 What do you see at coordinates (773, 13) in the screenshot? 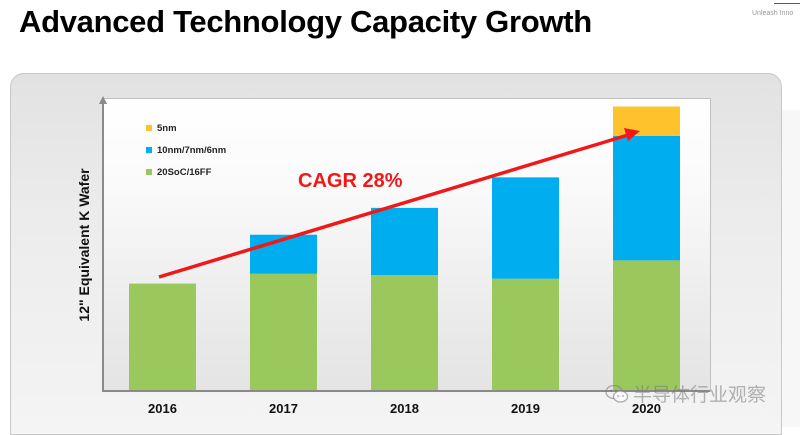
I see `brand-tagline: Unleash Inno` at bounding box center [773, 13].